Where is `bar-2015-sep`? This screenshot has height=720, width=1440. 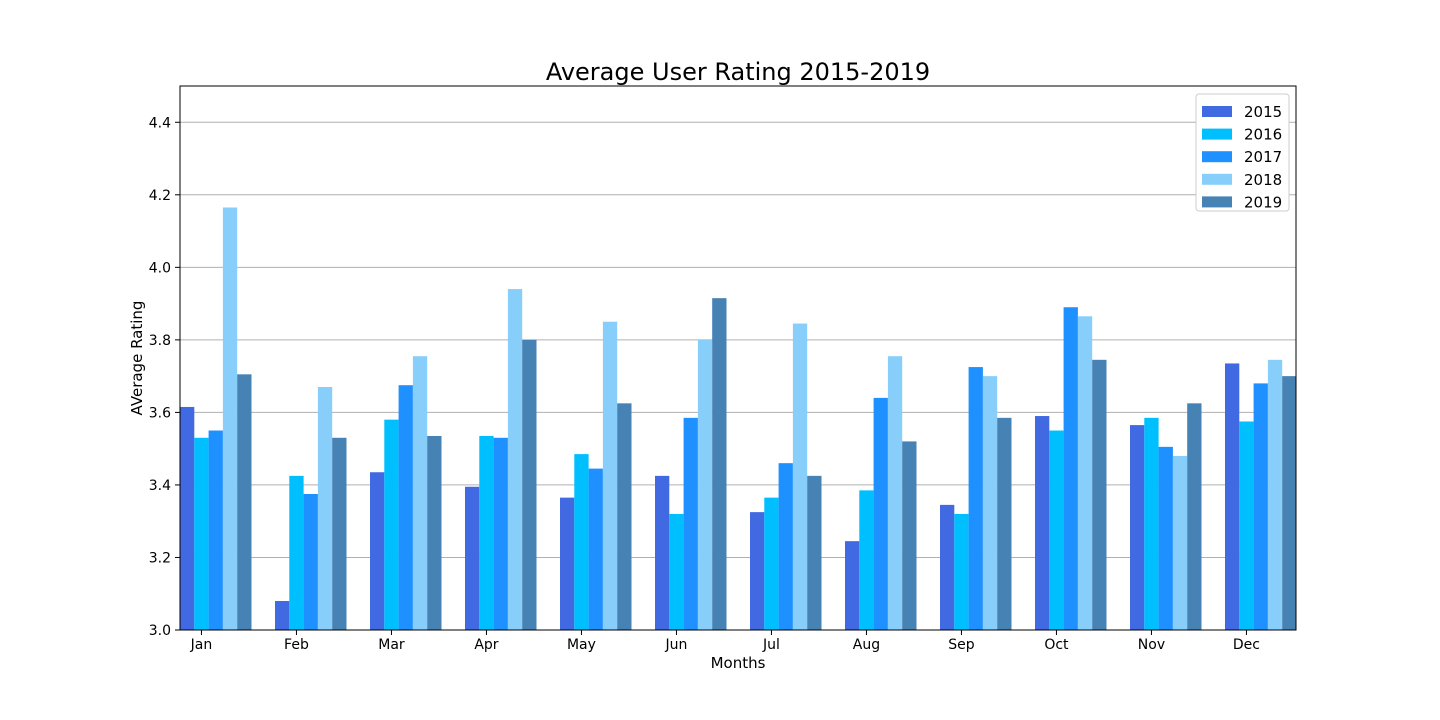
bar-2015-sep is located at coordinates (947, 567).